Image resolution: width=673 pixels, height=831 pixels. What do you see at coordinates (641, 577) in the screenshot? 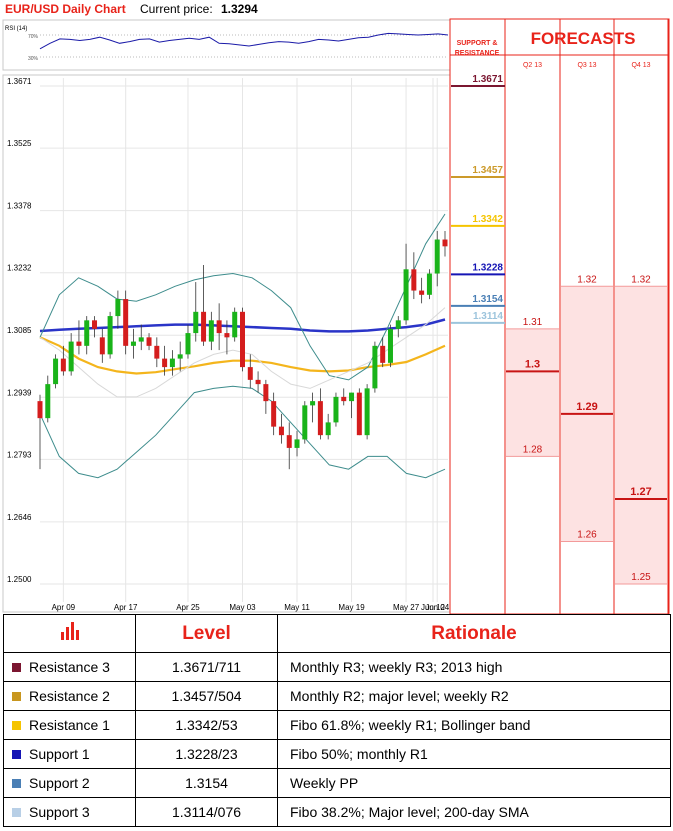
I see `forecast-low-label: 1.25` at bounding box center [641, 577].